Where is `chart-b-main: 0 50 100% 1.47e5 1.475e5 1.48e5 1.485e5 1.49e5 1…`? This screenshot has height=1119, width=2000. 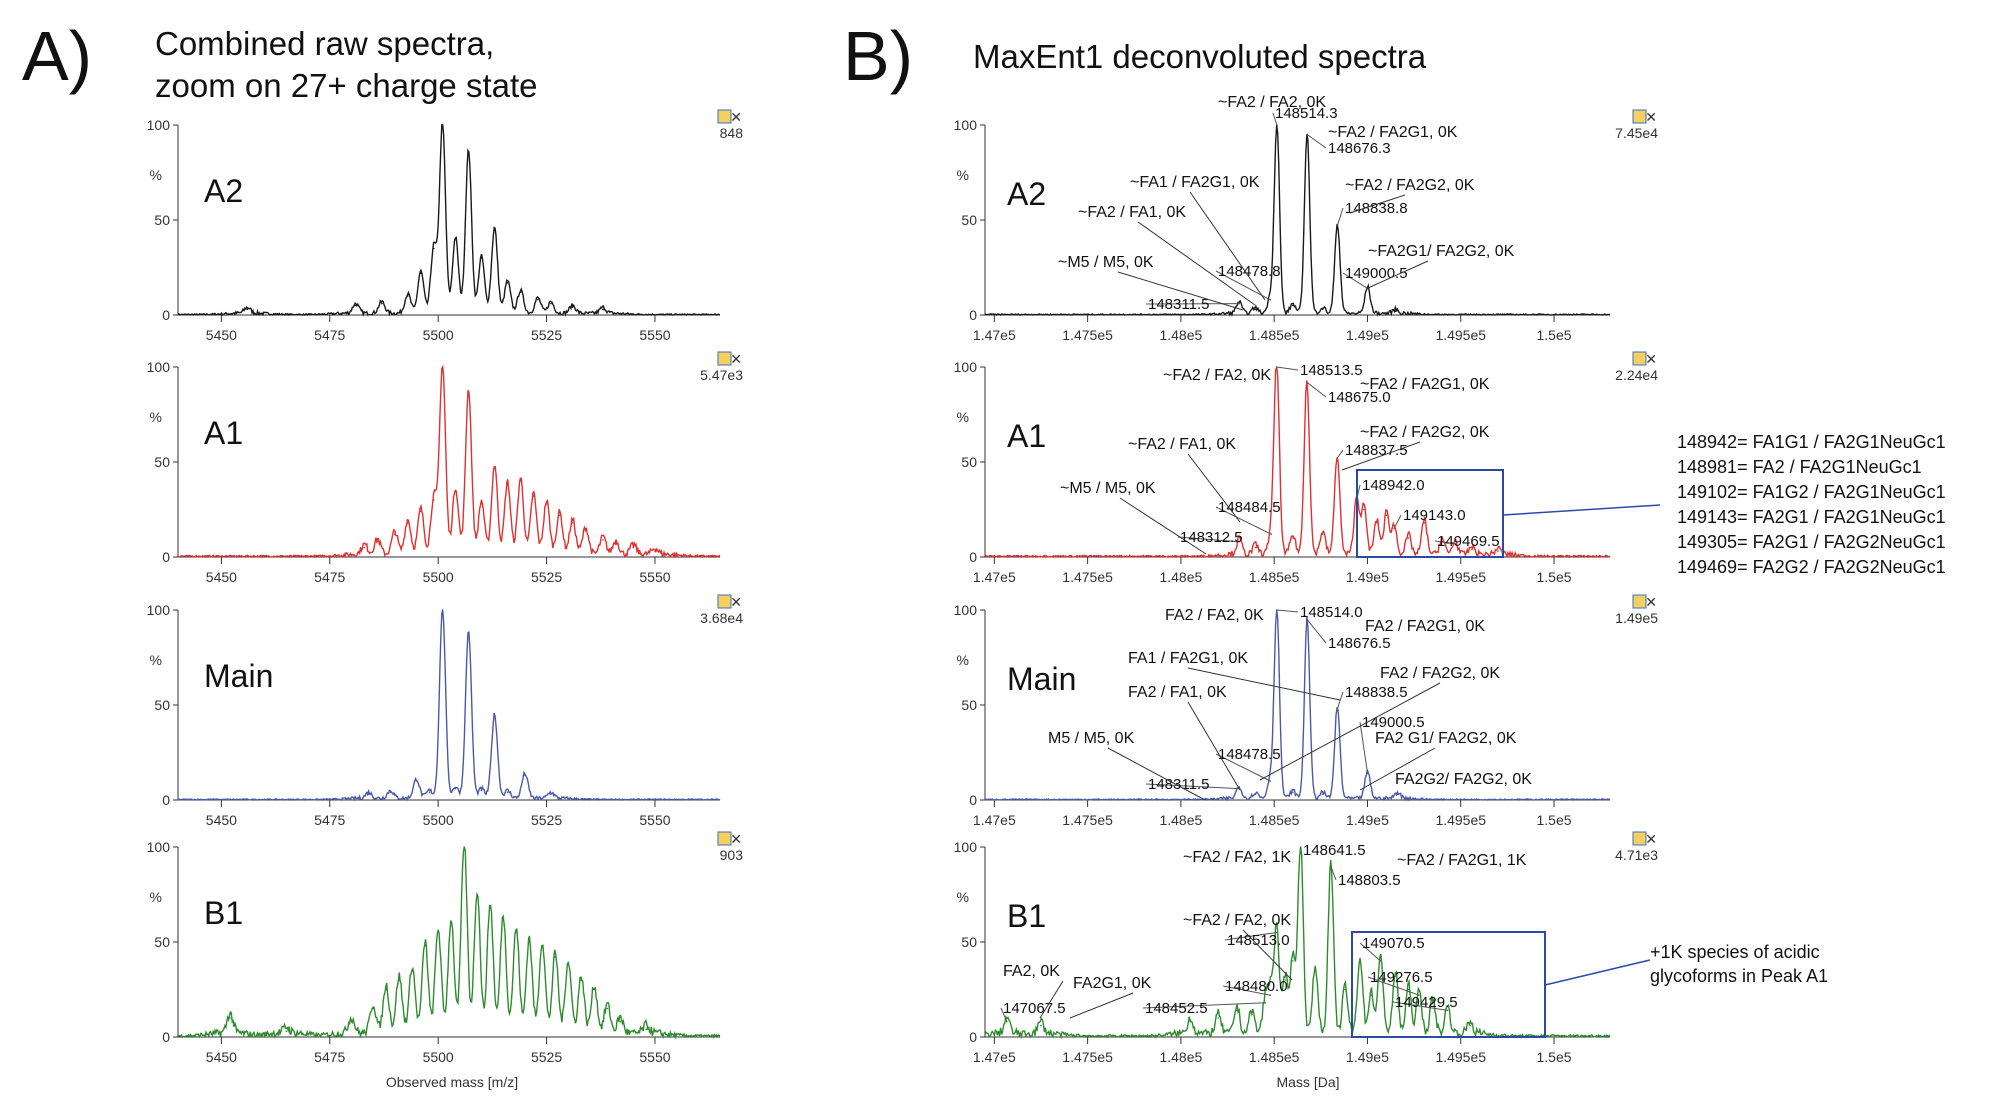 chart-b-main: 0 50 100% 1.47e5 1.475e5 1.48e5 1.485e5 1.49e5 1… is located at coordinates (1306, 711).